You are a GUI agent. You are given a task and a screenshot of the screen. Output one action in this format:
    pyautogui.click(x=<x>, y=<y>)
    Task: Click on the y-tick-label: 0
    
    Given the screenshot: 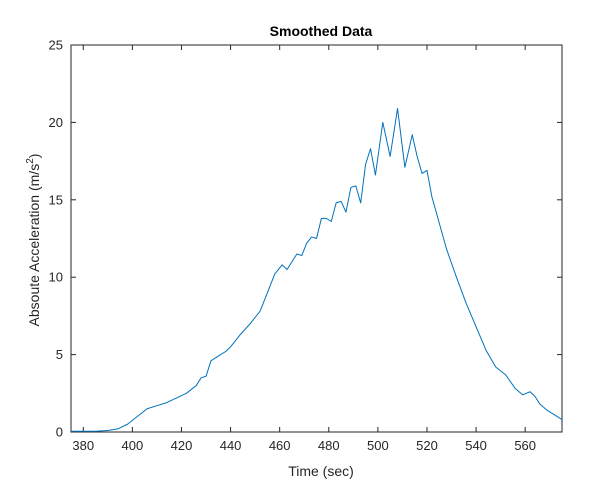 What is the action you would take?
    pyautogui.click(x=59, y=432)
    